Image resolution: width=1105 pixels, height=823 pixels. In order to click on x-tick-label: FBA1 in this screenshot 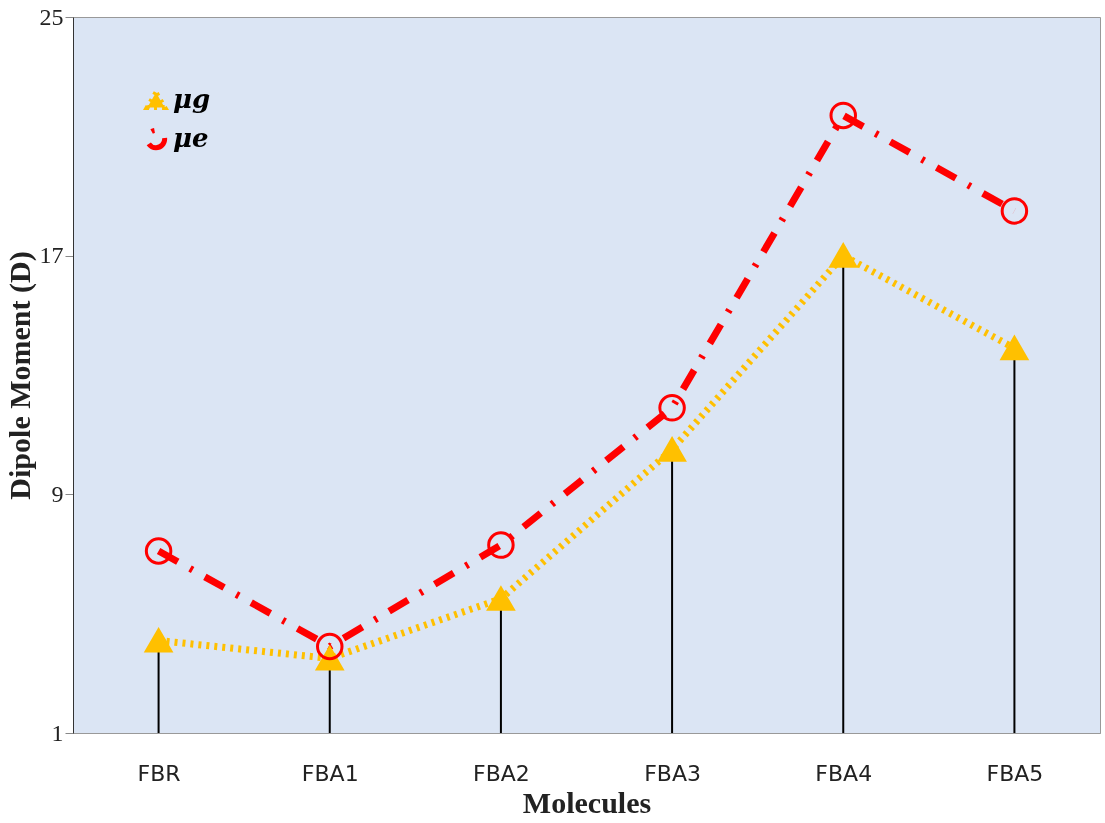, I will do `click(330, 773)`.